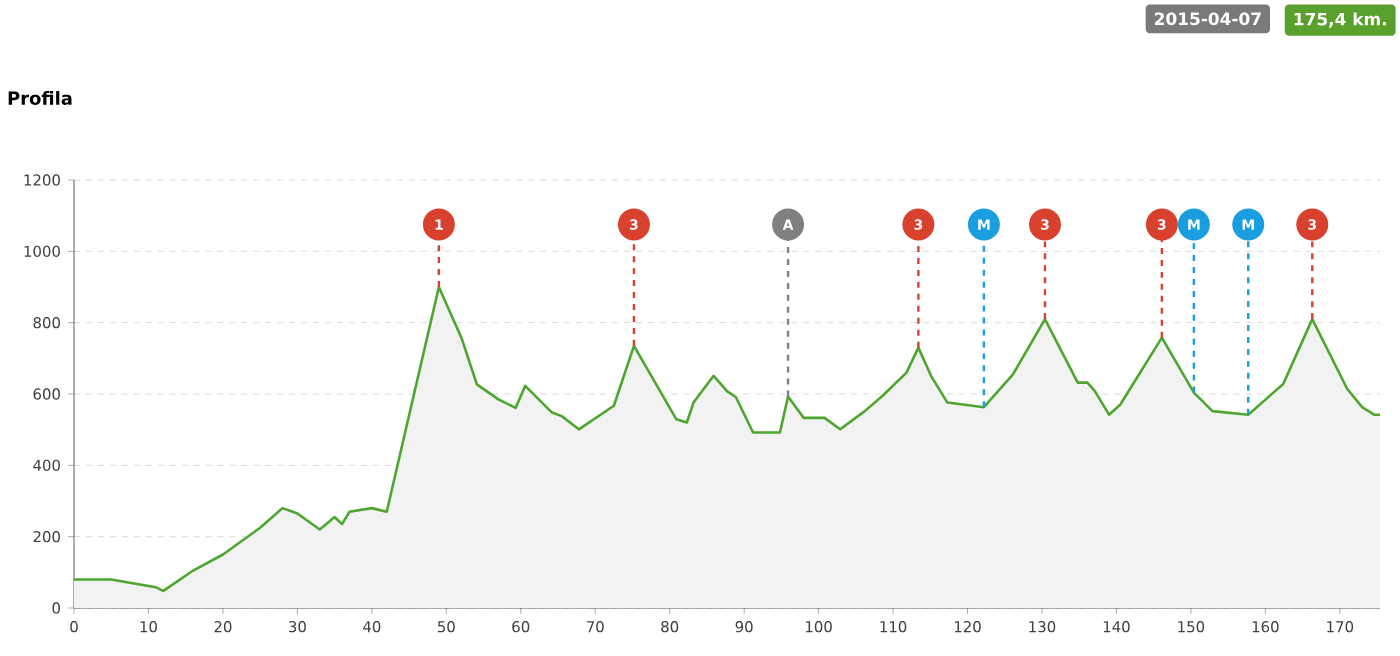 The height and width of the screenshot is (656, 1400). I want to click on text: 2015-04-07, so click(1208, 19).